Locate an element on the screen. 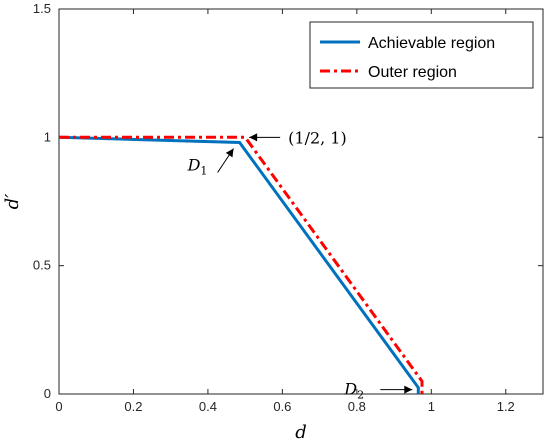 Image resolution: width=550 pixels, height=444 pixels. legend-label: Outer region is located at coordinates (412, 72).